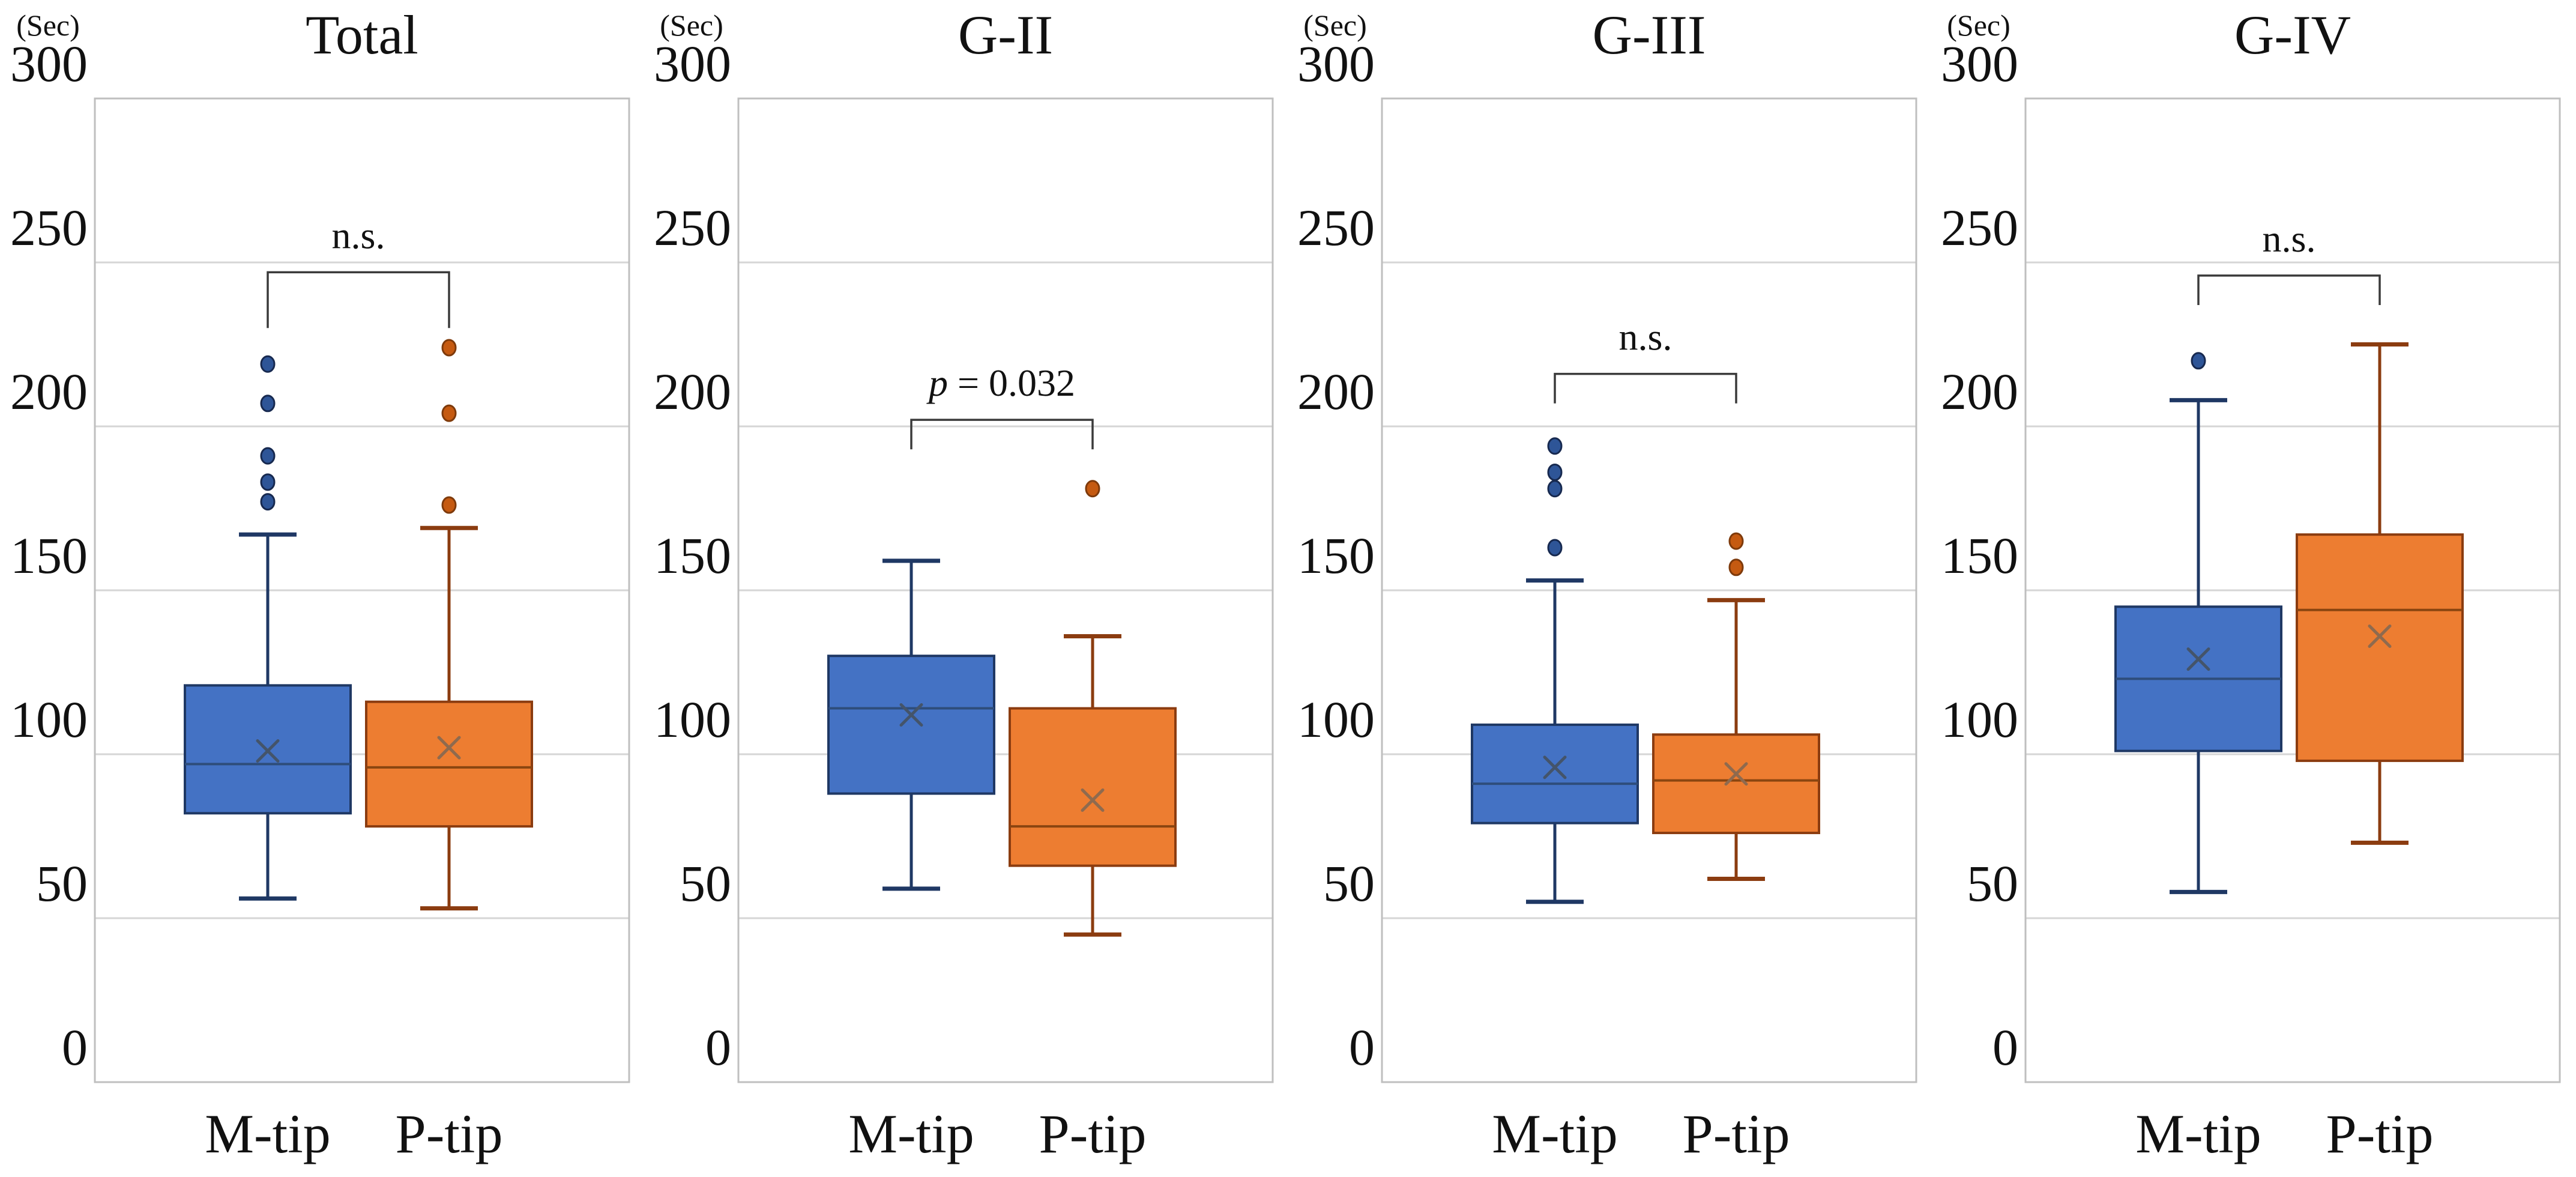  What do you see at coordinates (1649, 34) in the screenshot?
I see `panel-title: G-III` at bounding box center [1649, 34].